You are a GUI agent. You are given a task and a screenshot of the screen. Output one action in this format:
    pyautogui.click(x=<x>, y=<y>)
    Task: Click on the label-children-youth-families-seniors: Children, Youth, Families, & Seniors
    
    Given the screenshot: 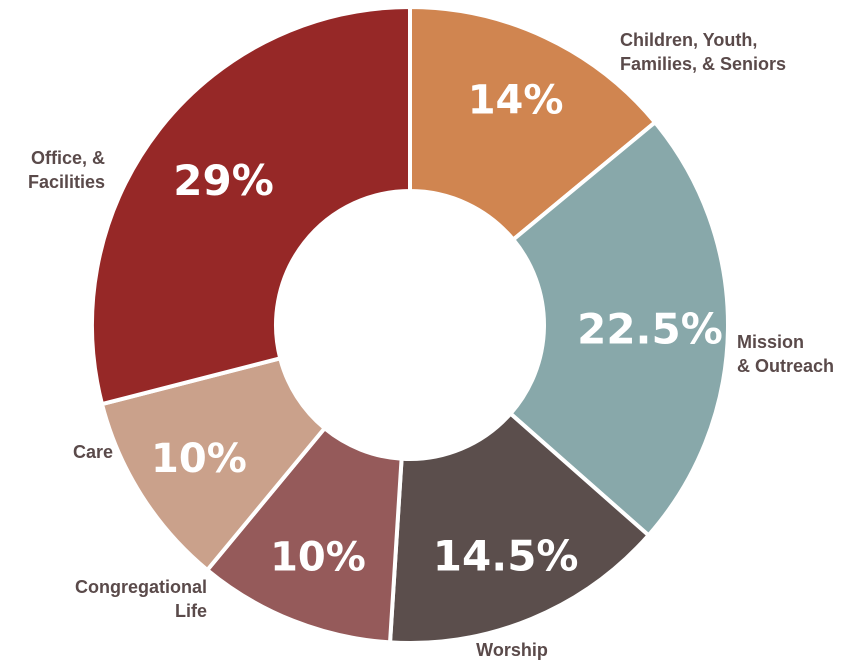 What is the action you would take?
    pyautogui.click(x=703, y=52)
    